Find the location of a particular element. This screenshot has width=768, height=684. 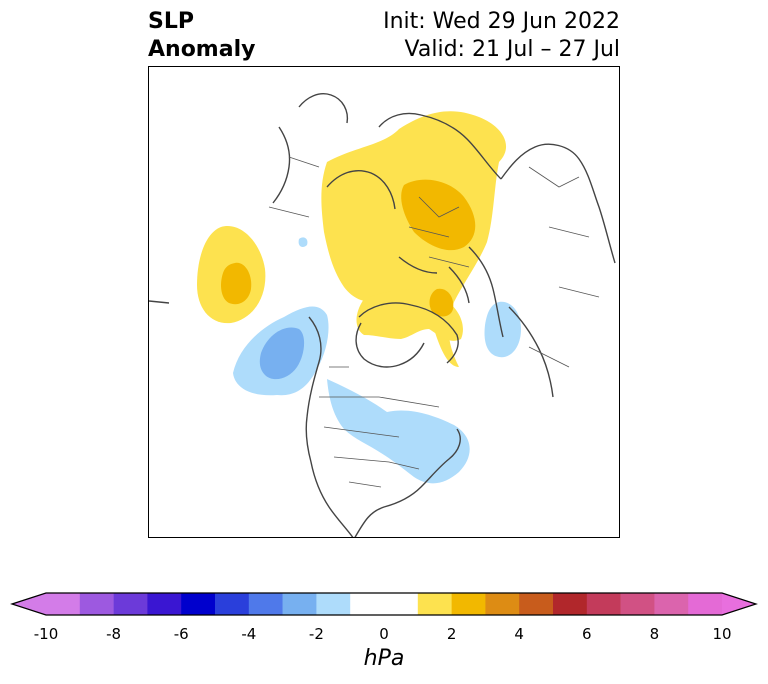

negative-anomaly-arctic-patch is located at coordinates (303, 242).